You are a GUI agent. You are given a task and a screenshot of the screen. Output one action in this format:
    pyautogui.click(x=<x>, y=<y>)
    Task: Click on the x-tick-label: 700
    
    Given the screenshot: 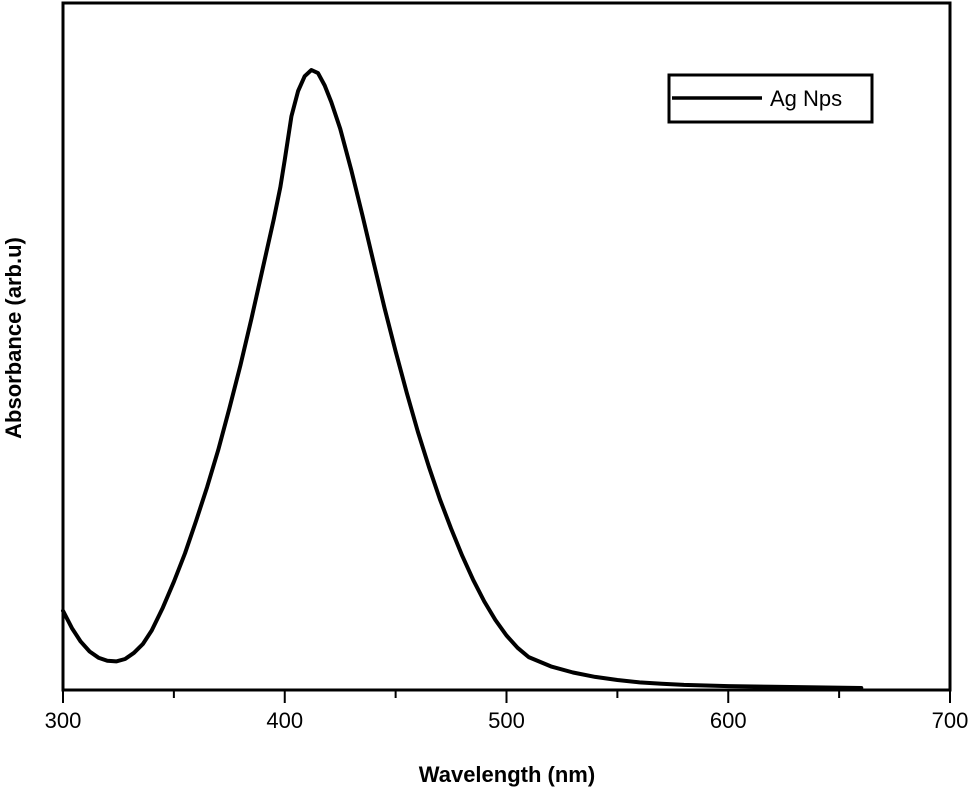 What is the action you would take?
    pyautogui.click(x=950, y=720)
    